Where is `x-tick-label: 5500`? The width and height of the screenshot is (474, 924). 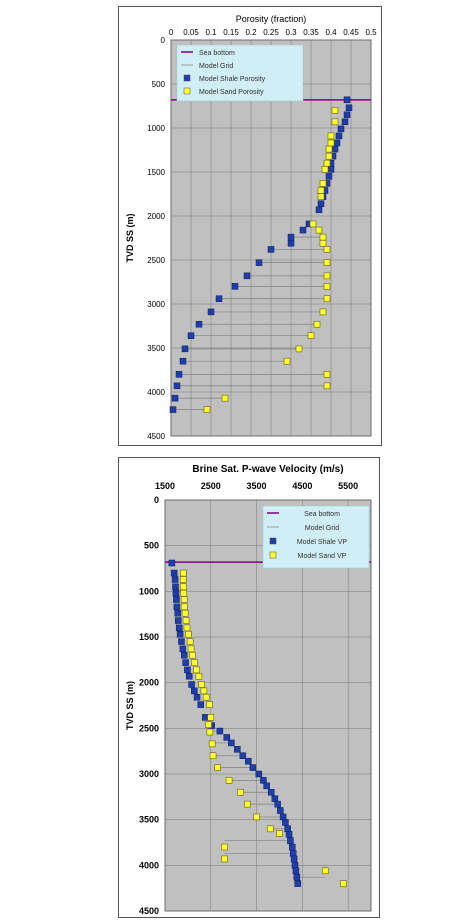
x-tick-label: 5500 is located at coordinates (348, 486).